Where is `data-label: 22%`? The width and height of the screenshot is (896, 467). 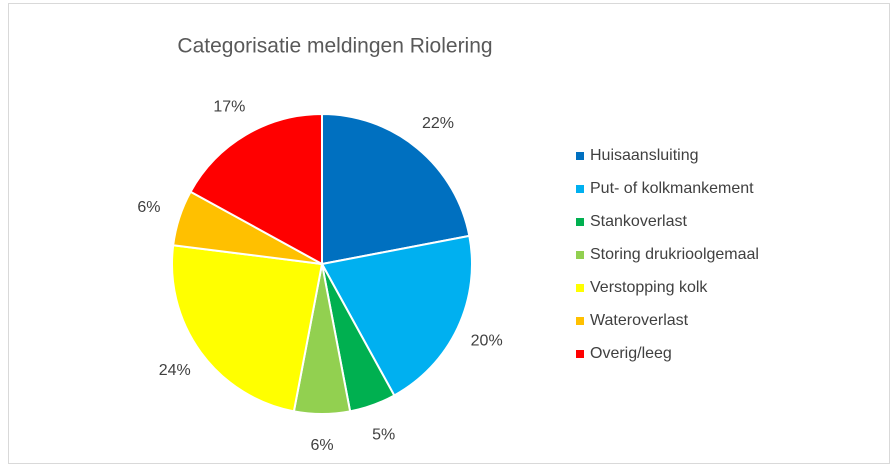
data-label: 22% is located at coordinates (438, 123).